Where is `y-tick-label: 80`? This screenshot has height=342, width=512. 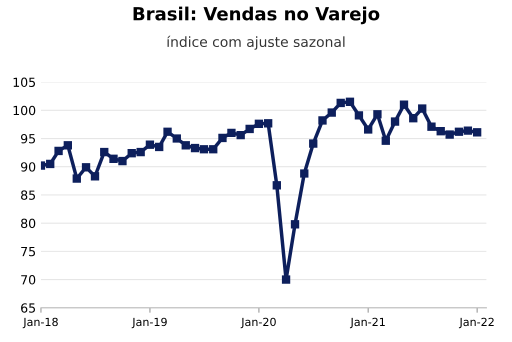
y-tick-label: 80 is located at coordinates (28, 223).